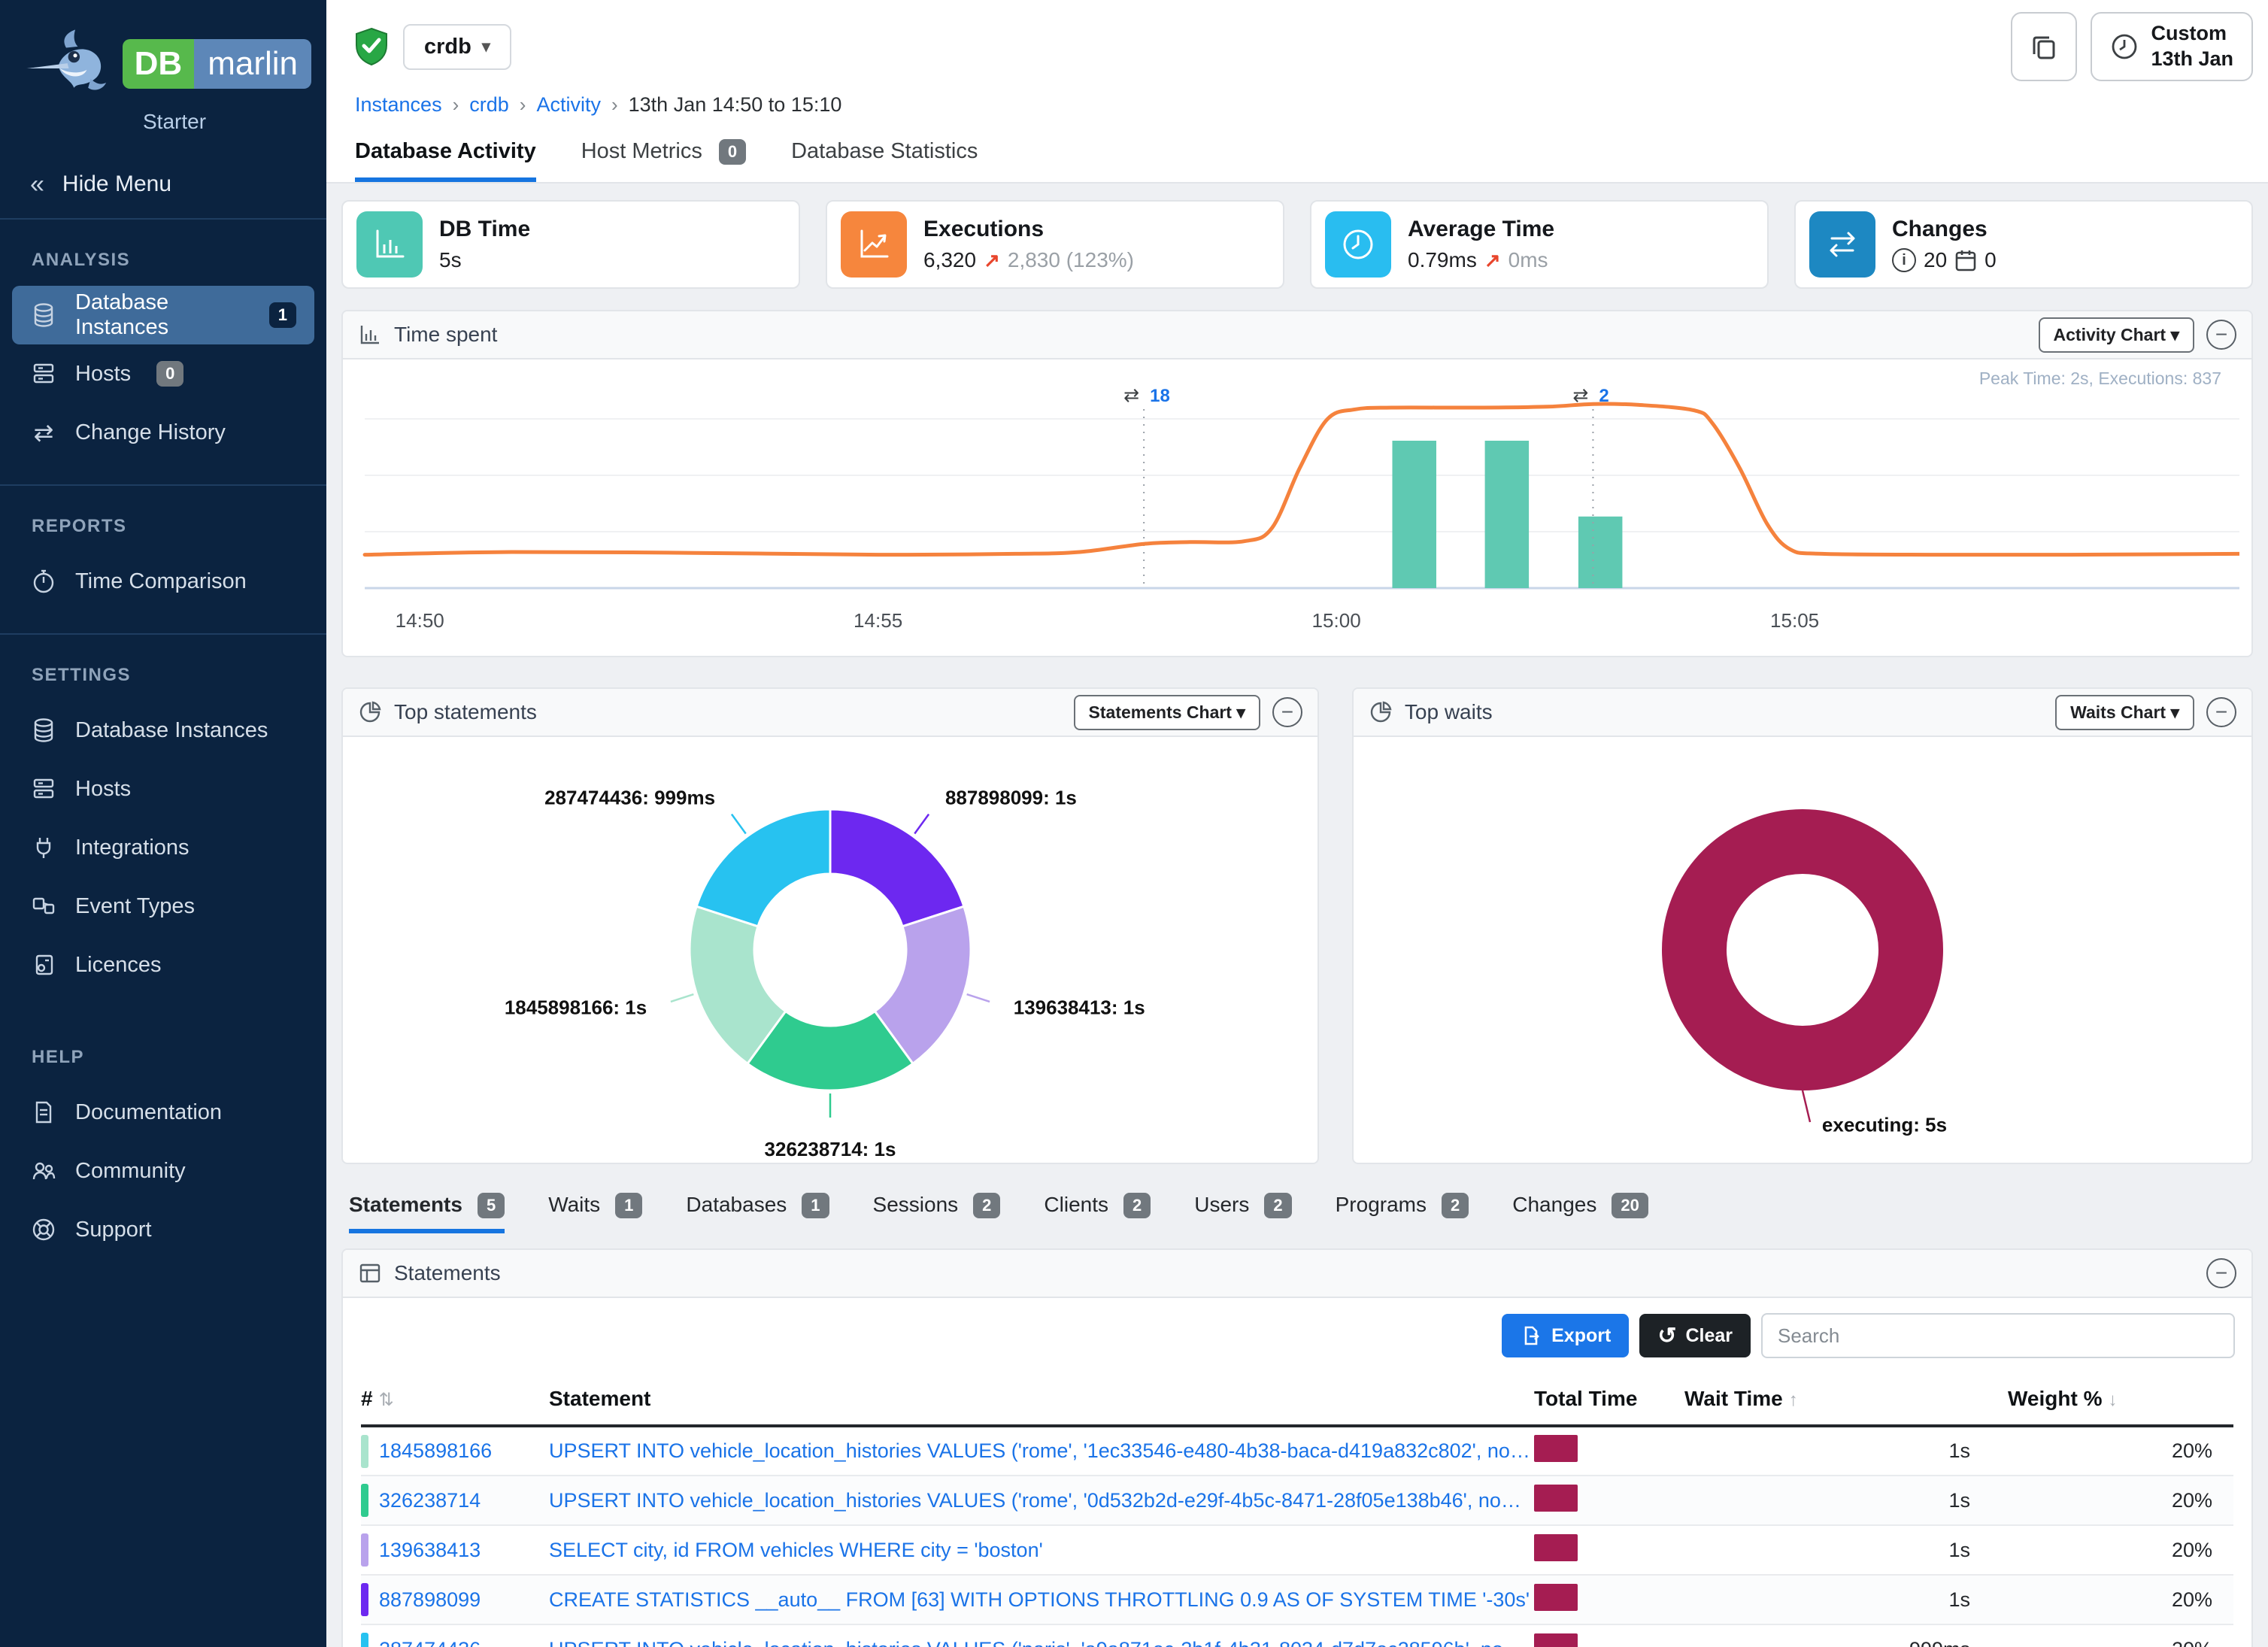 Image resolution: width=2268 pixels, height=1647 pixels. Describe the element at coordinates (1166, 712) in the screenshot. I see `statements-chart-selector: Statements Chart ▾` at that location.